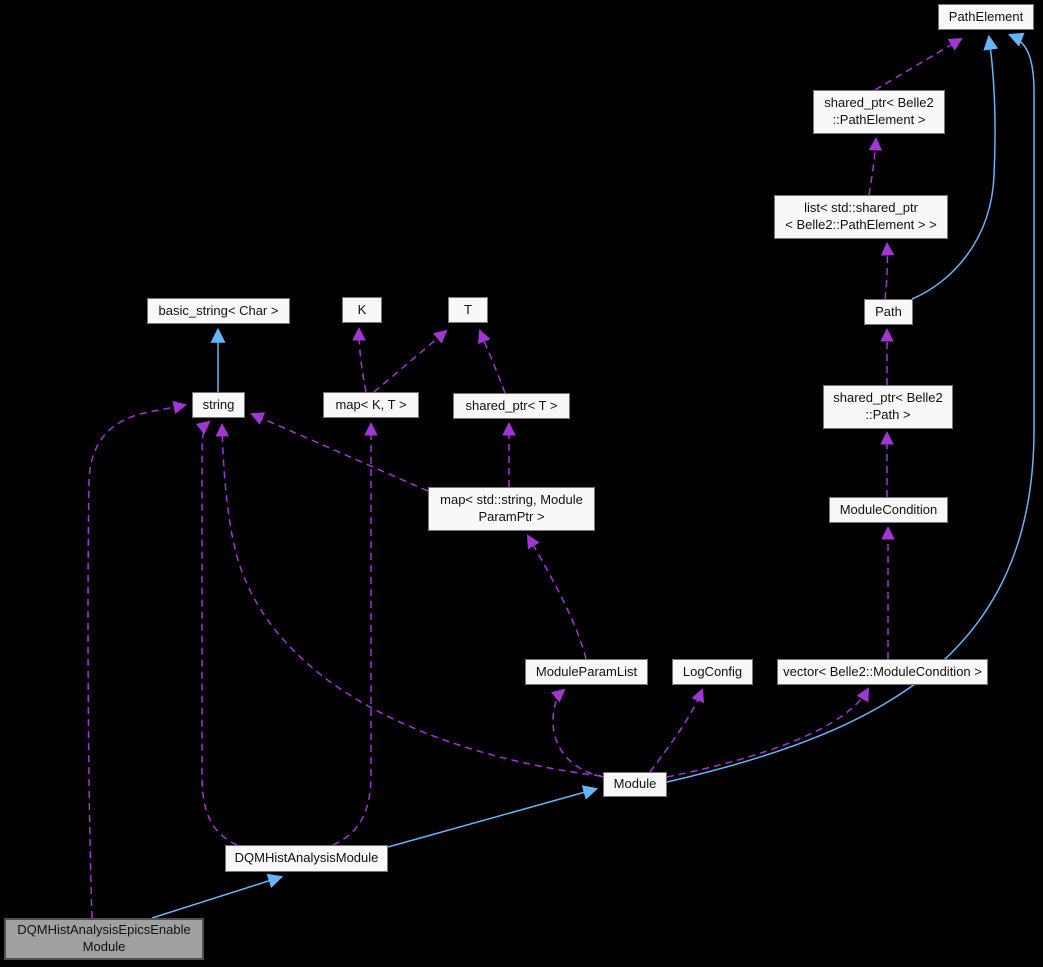  I want to click on node-map-k-t: map< K, T >, so click(371, 405).